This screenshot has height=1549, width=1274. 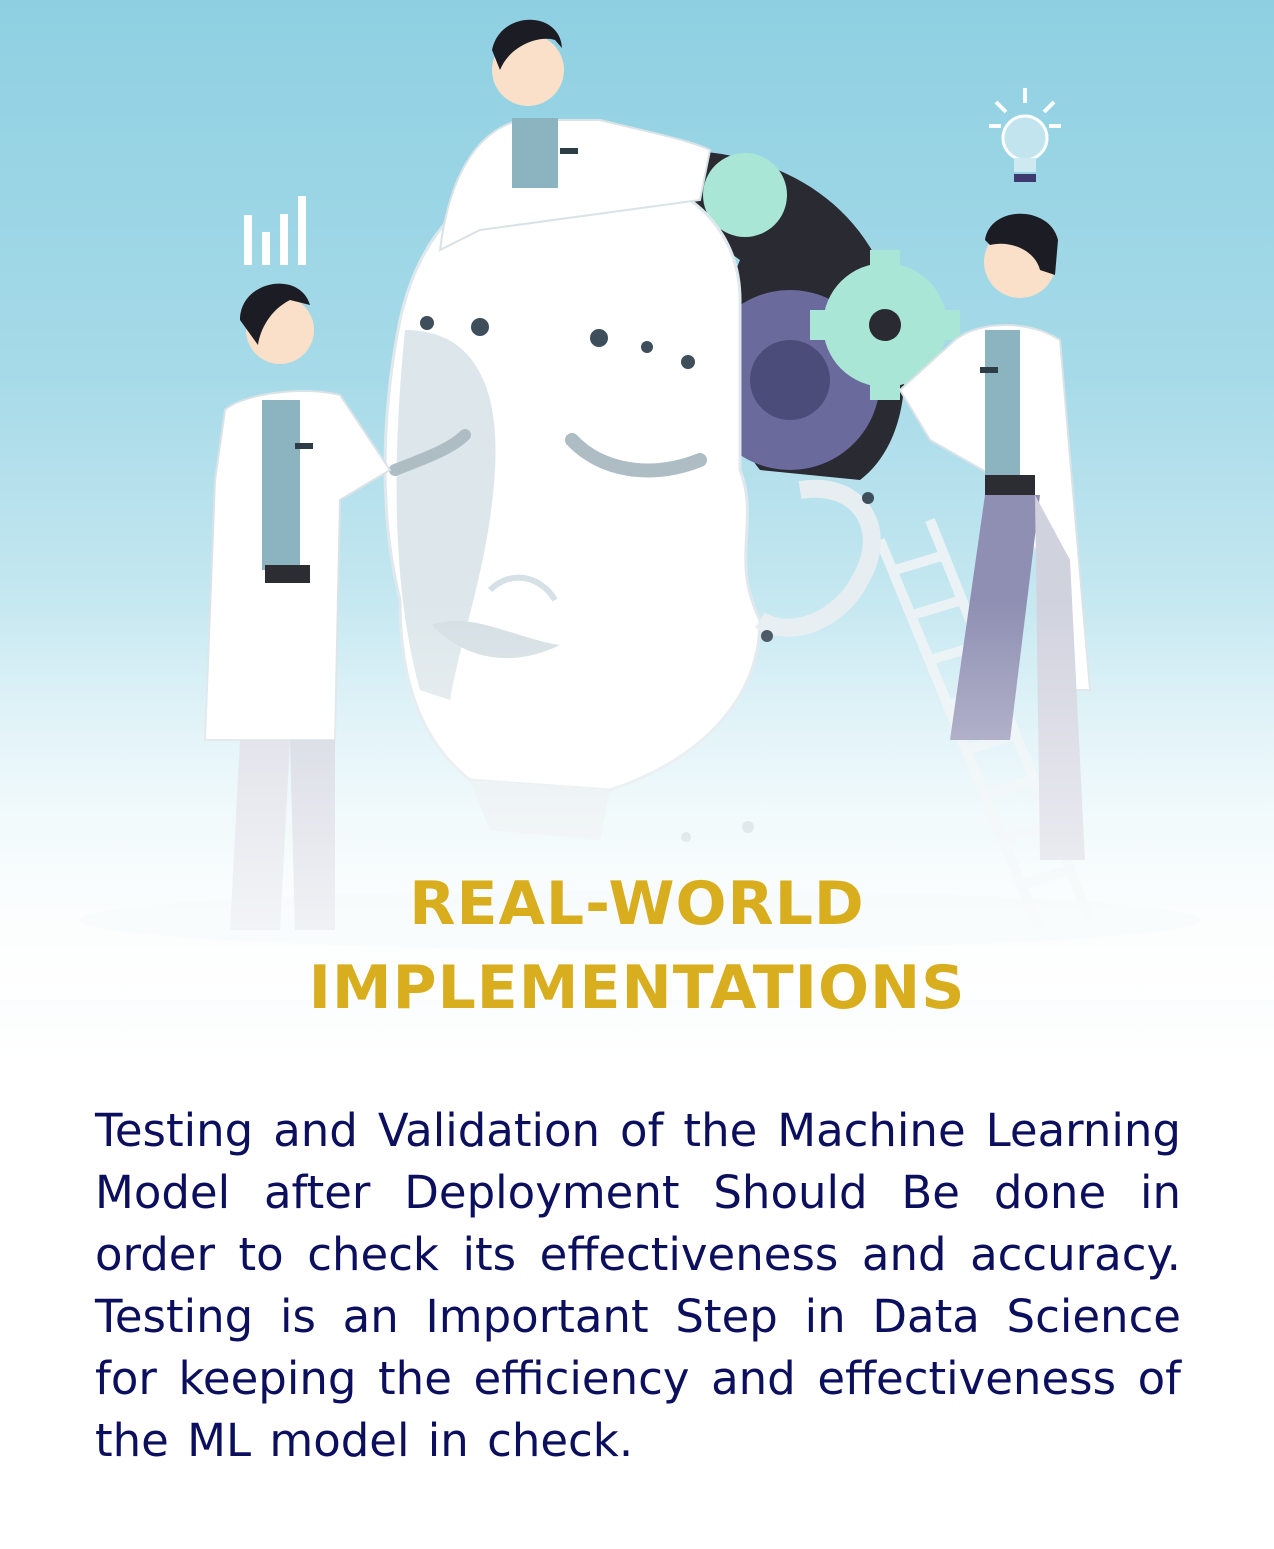 I want to click on headline: REAL-WORLD IMPLEMENTATIONS, so click(x=637, y=946).